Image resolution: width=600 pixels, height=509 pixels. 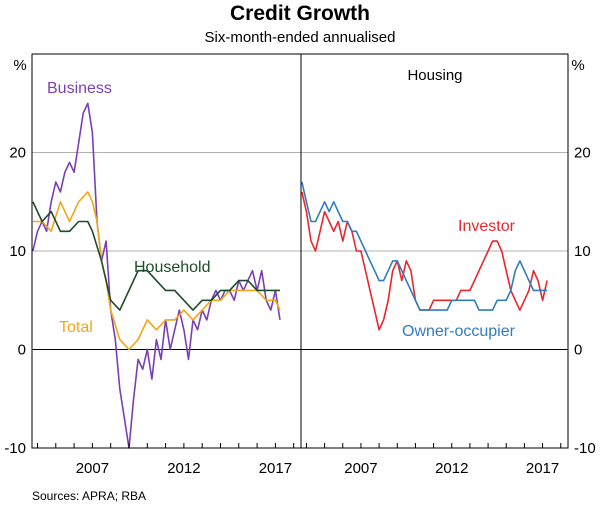 I want to click on y-axis-left: -10 0 10 20, so click(x=15, y=301).